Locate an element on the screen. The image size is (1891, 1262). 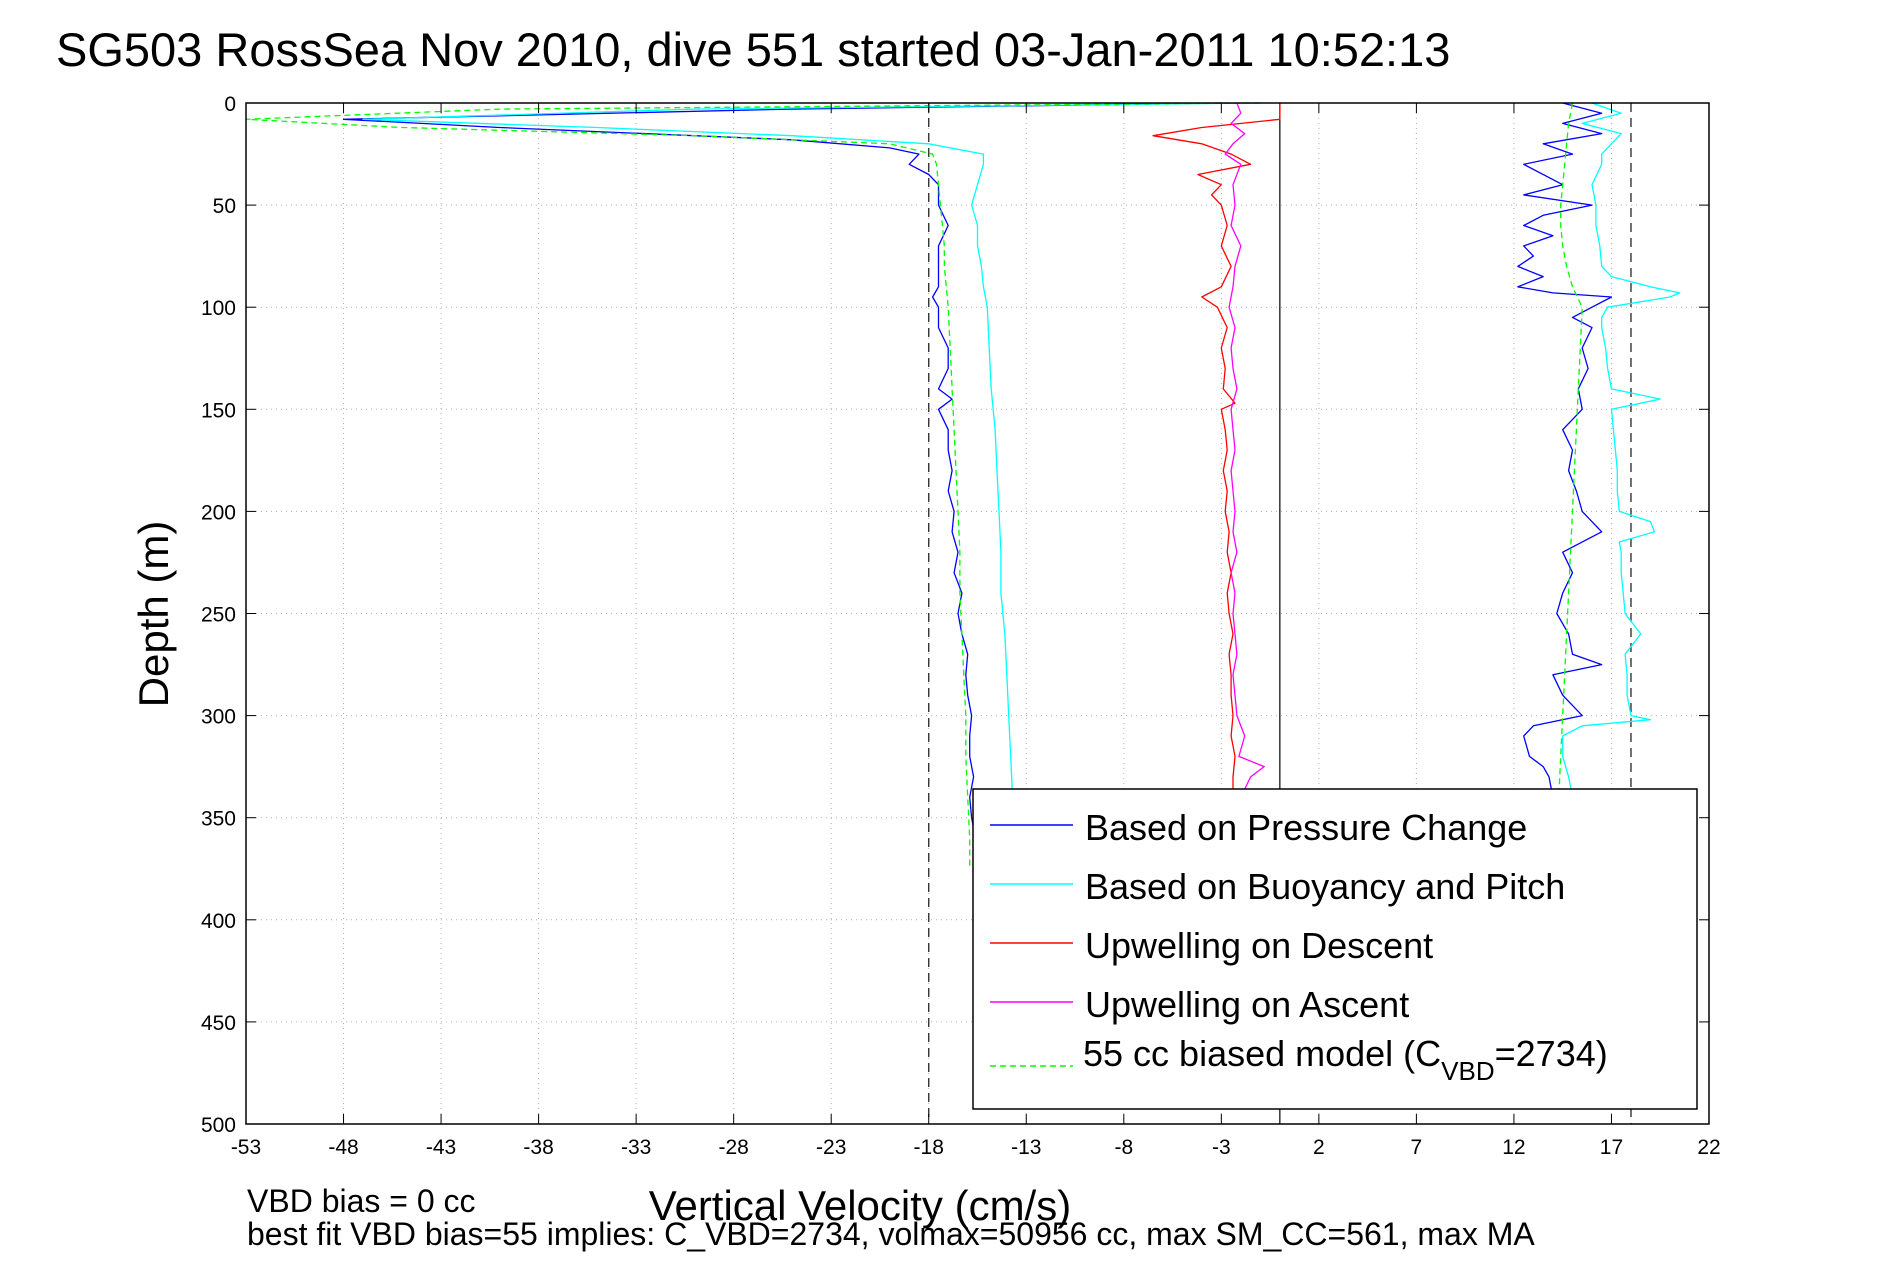
legend-label-pressure: Based on Pressure Change is located at coordinates (1306, 827).